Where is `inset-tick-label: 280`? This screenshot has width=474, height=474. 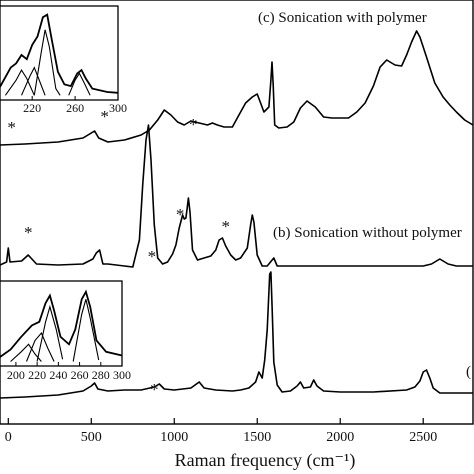 inset-tick-label: 280 is located at coordinates (101, 375).